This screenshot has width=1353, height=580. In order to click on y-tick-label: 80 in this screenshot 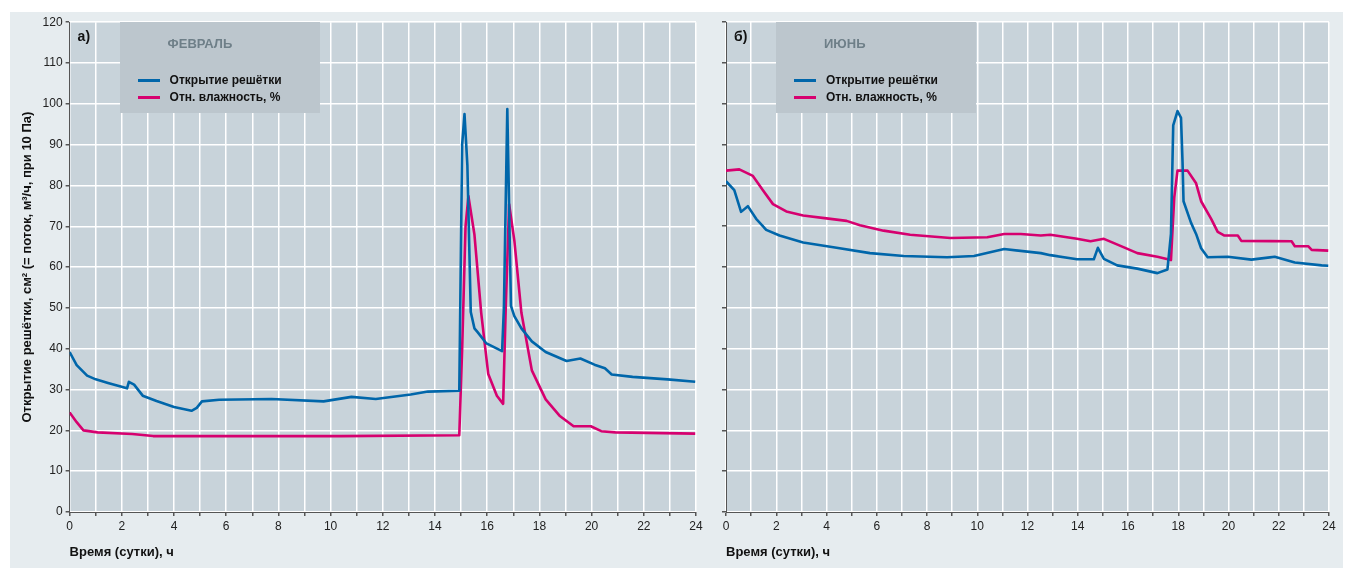, I will do `click(56, 184)`.